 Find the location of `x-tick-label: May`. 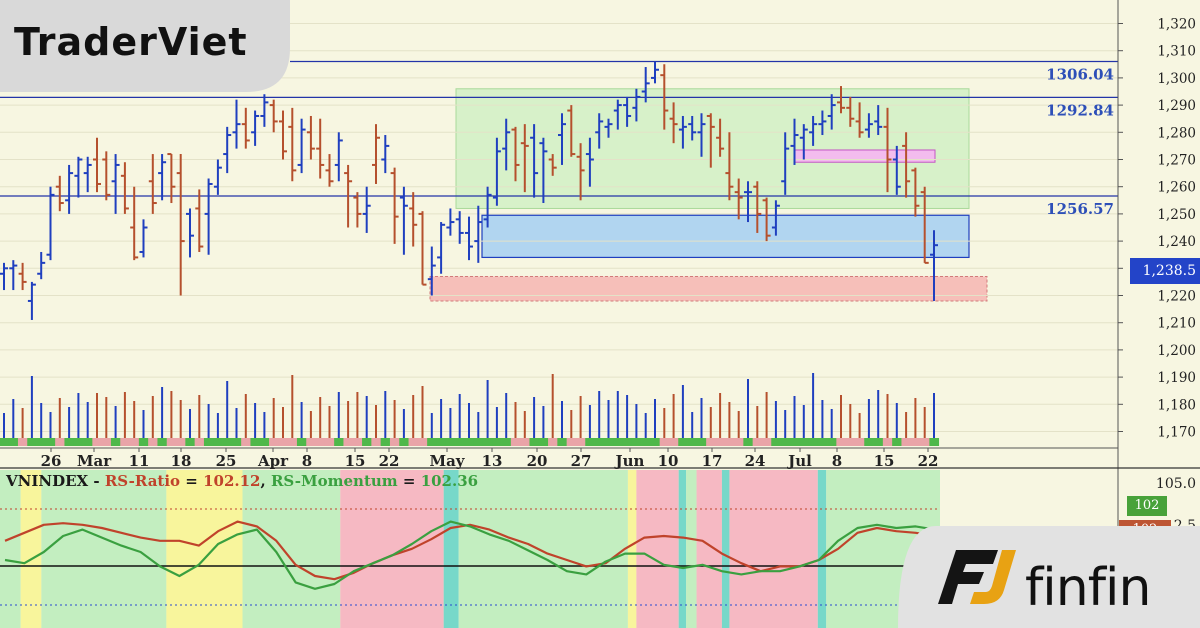

x-tick-label: May is located at coordinates (447, 461).